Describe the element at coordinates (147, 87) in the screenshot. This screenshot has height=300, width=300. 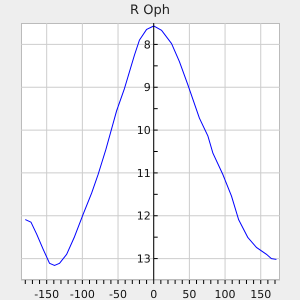
I see `y-tick-label: 9` at that location.